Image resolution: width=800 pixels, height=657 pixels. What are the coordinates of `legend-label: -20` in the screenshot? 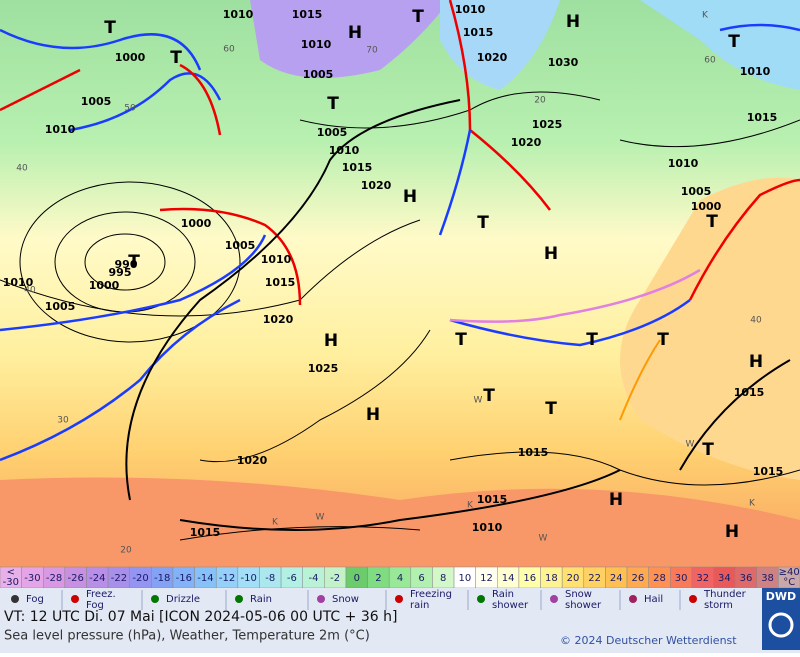 It's located at (140, 578).